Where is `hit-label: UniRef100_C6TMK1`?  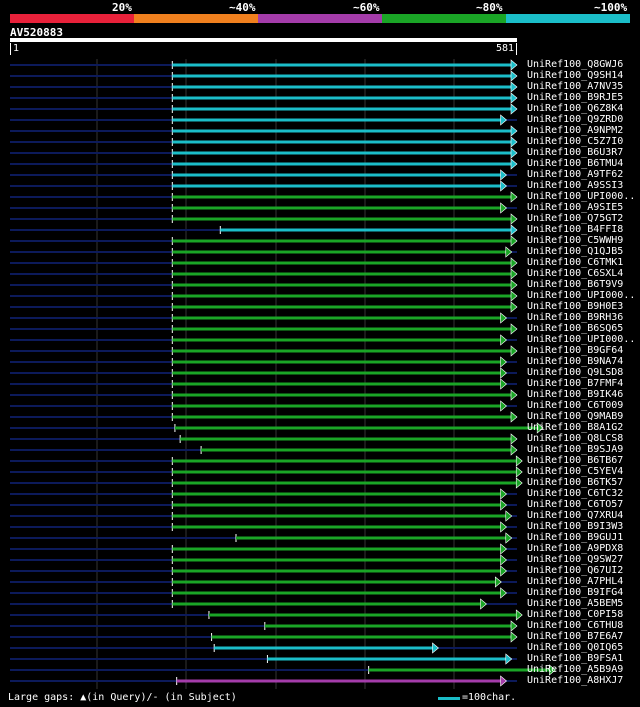 hit-label: UniRef100_C6TMK1 is located at coordinates (575, 262).